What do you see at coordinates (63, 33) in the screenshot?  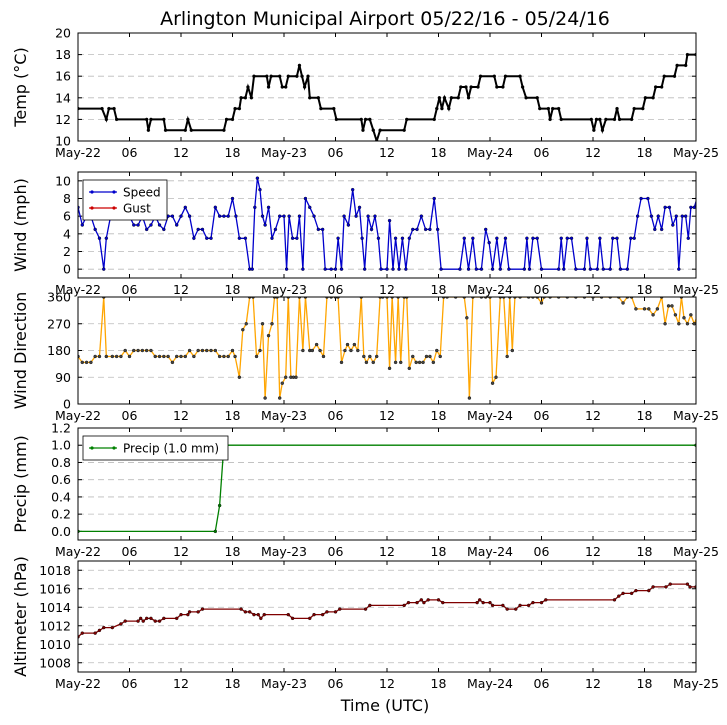 I see `y-tick-label: 20` at bounding box center [63, 33].